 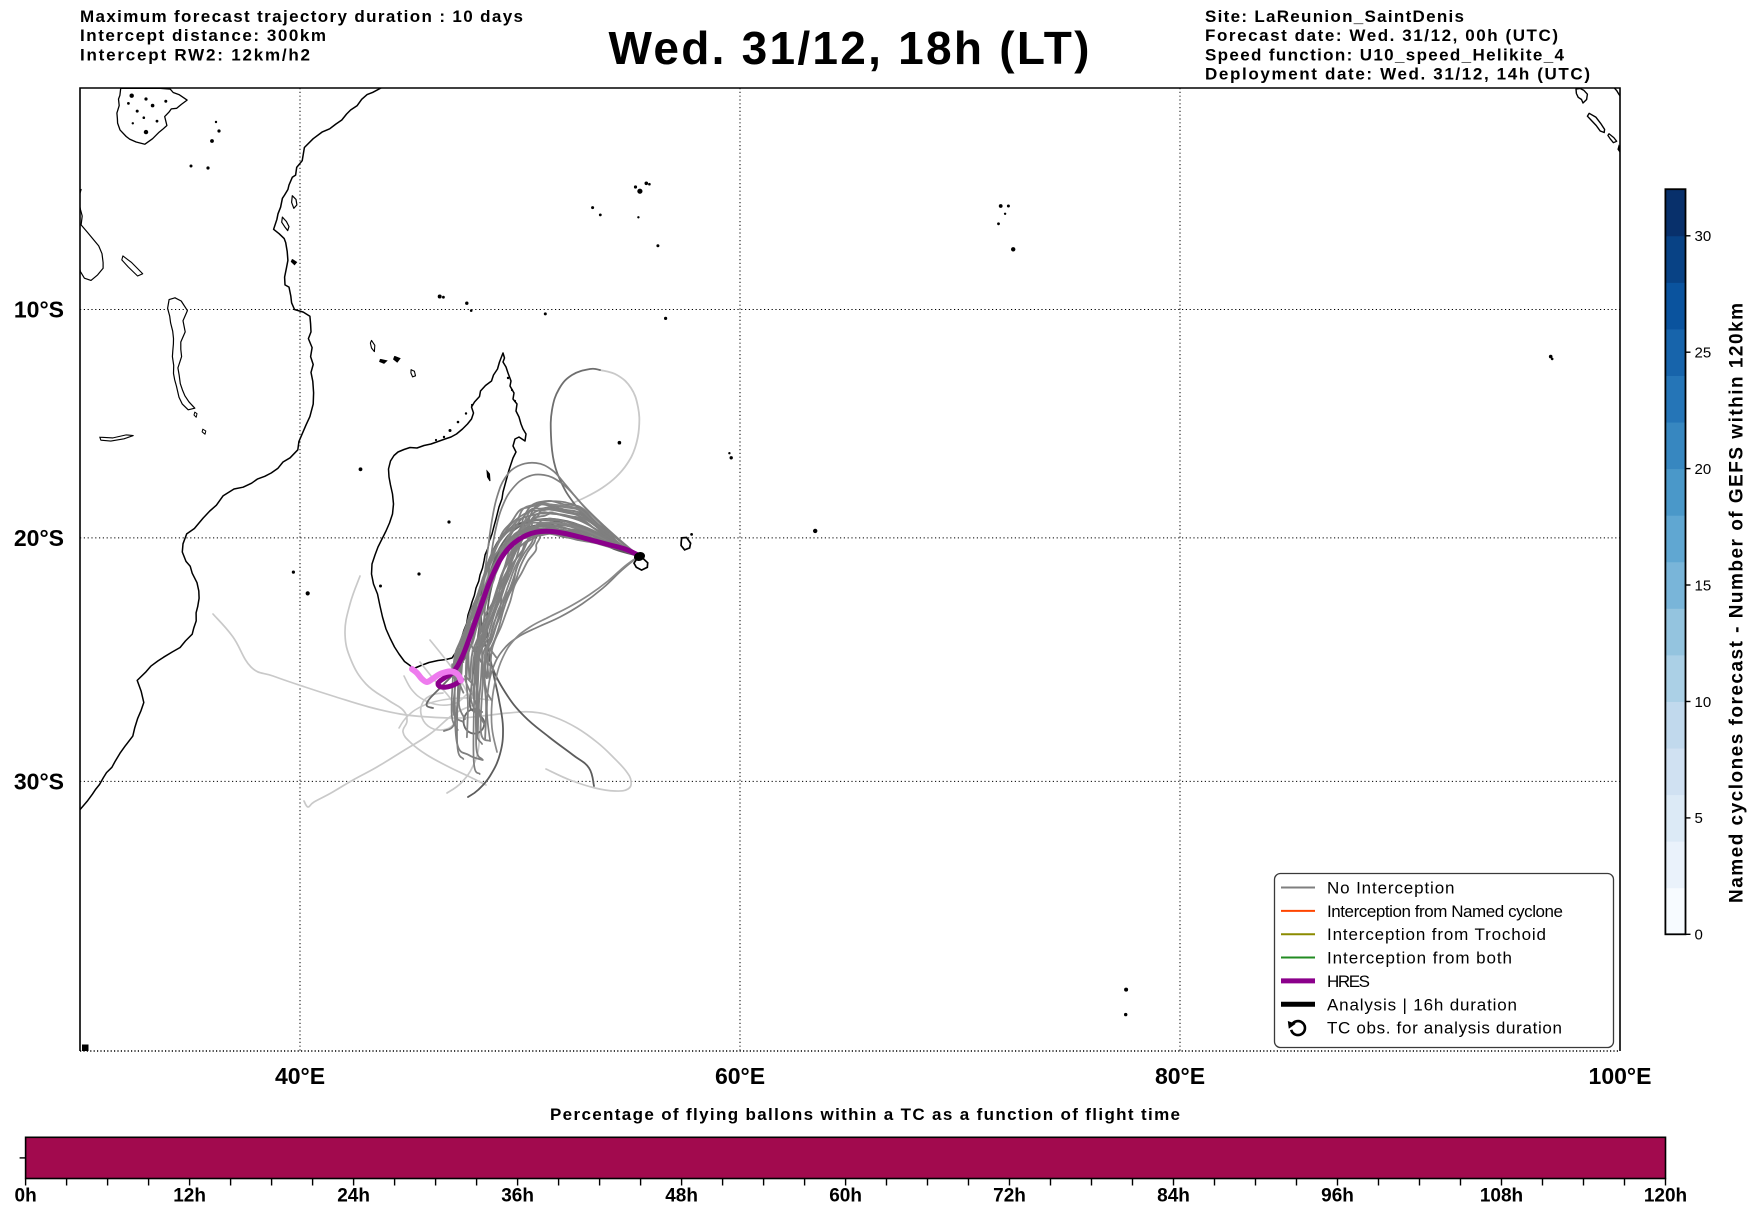 What do you see at coordinates (1391, 888) in the screenshot?
I see `svg-text: No Interception` at bounding box center [1391, 888].